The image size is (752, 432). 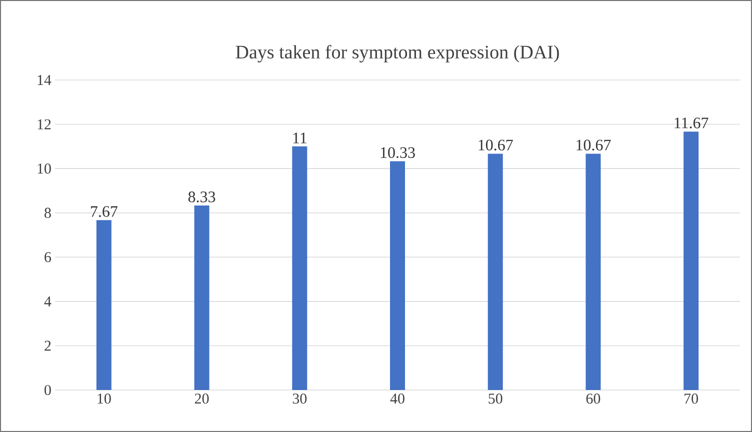 I want to click on x-tick-label: 50, so click(x=495, y=399).